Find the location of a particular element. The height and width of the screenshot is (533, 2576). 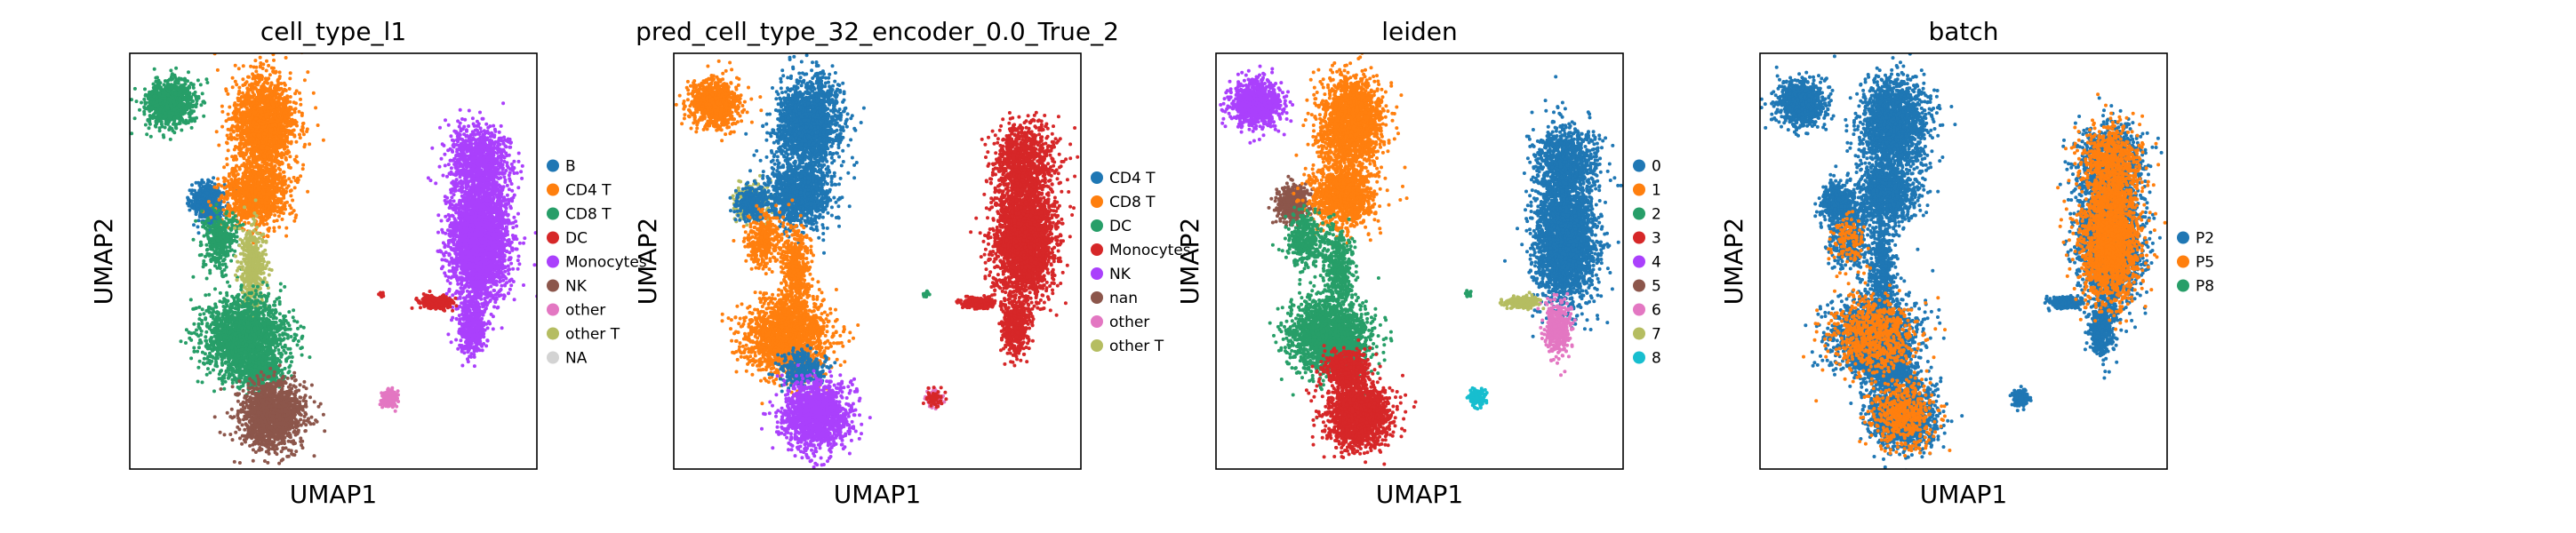

legend-label: 5 is located at coordinates (1656, 287).